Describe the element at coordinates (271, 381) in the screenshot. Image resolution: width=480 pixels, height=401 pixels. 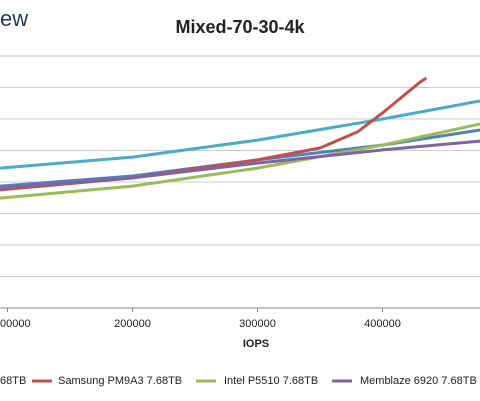
I see `legend-label: Intel P5510 7.68TB` at that location.